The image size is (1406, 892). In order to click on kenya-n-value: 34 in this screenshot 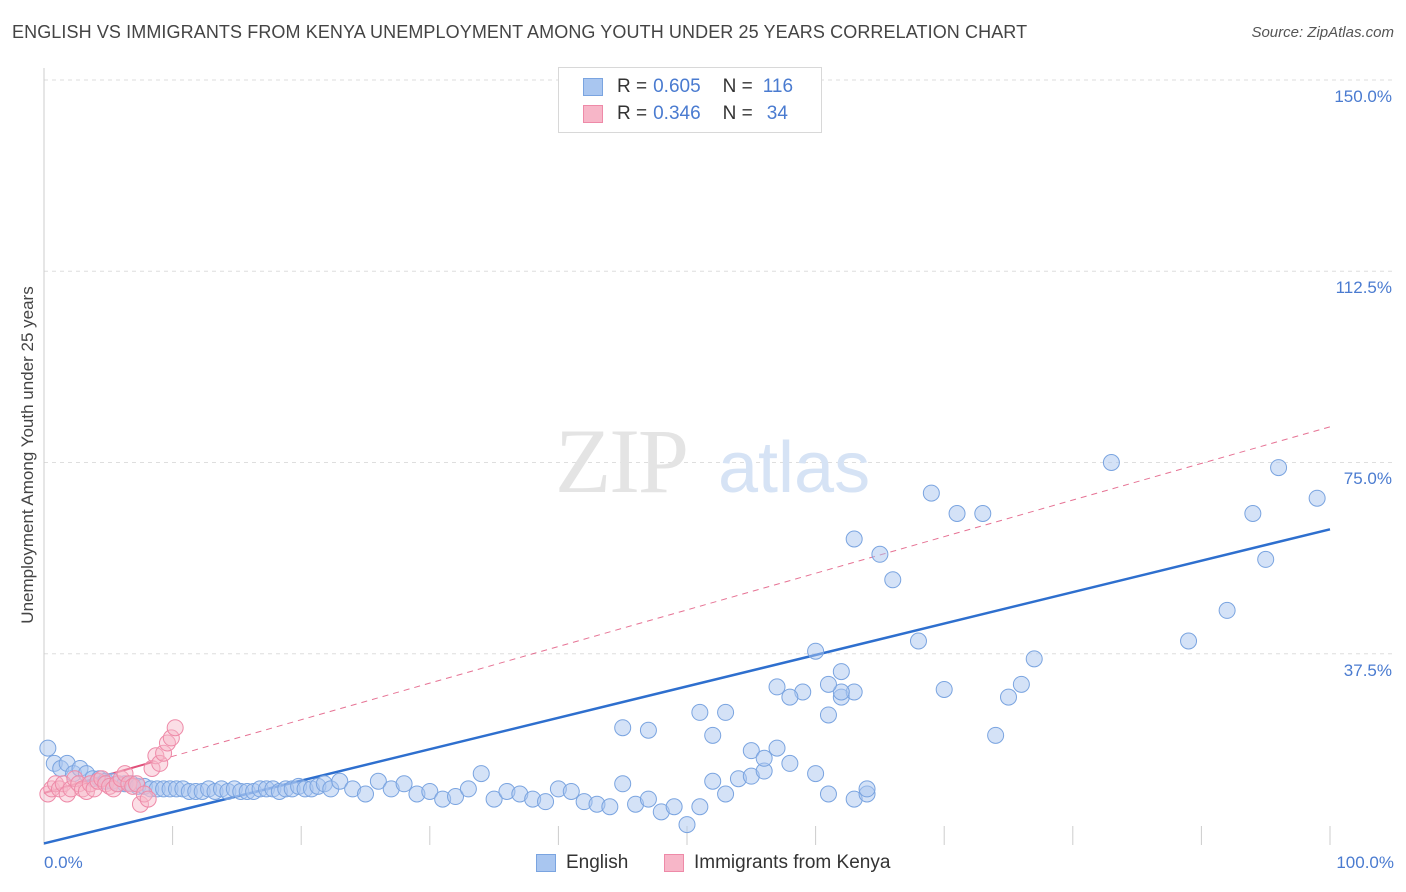, I will do `click(777, 113)`.